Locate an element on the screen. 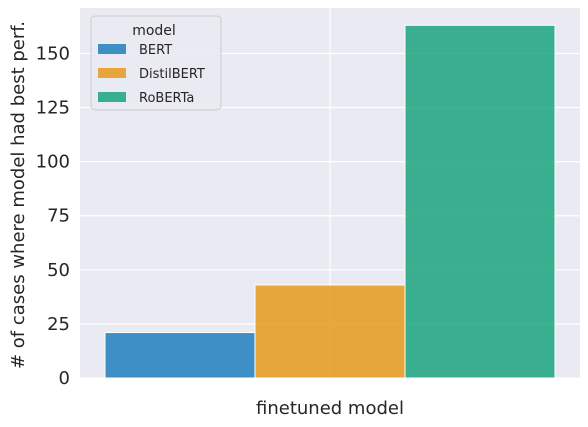  legend-label-roberta: RoBERTa is located at coordinates (166, 98).